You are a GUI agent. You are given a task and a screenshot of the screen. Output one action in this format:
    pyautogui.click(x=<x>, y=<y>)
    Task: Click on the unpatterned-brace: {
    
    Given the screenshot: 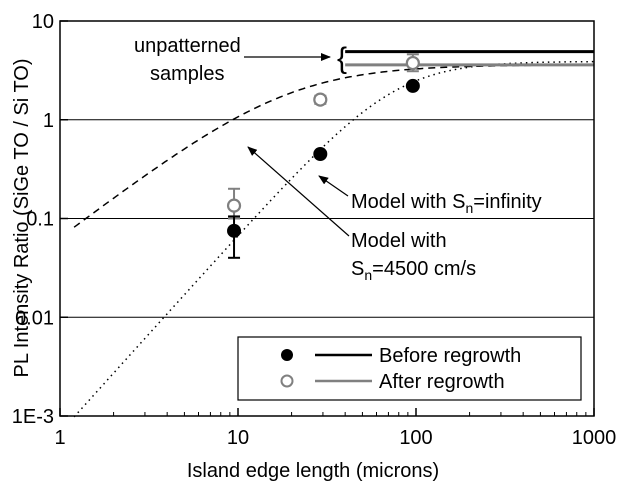 What is the action you would take?
    pyautogui.click(x=342, y=58)
    